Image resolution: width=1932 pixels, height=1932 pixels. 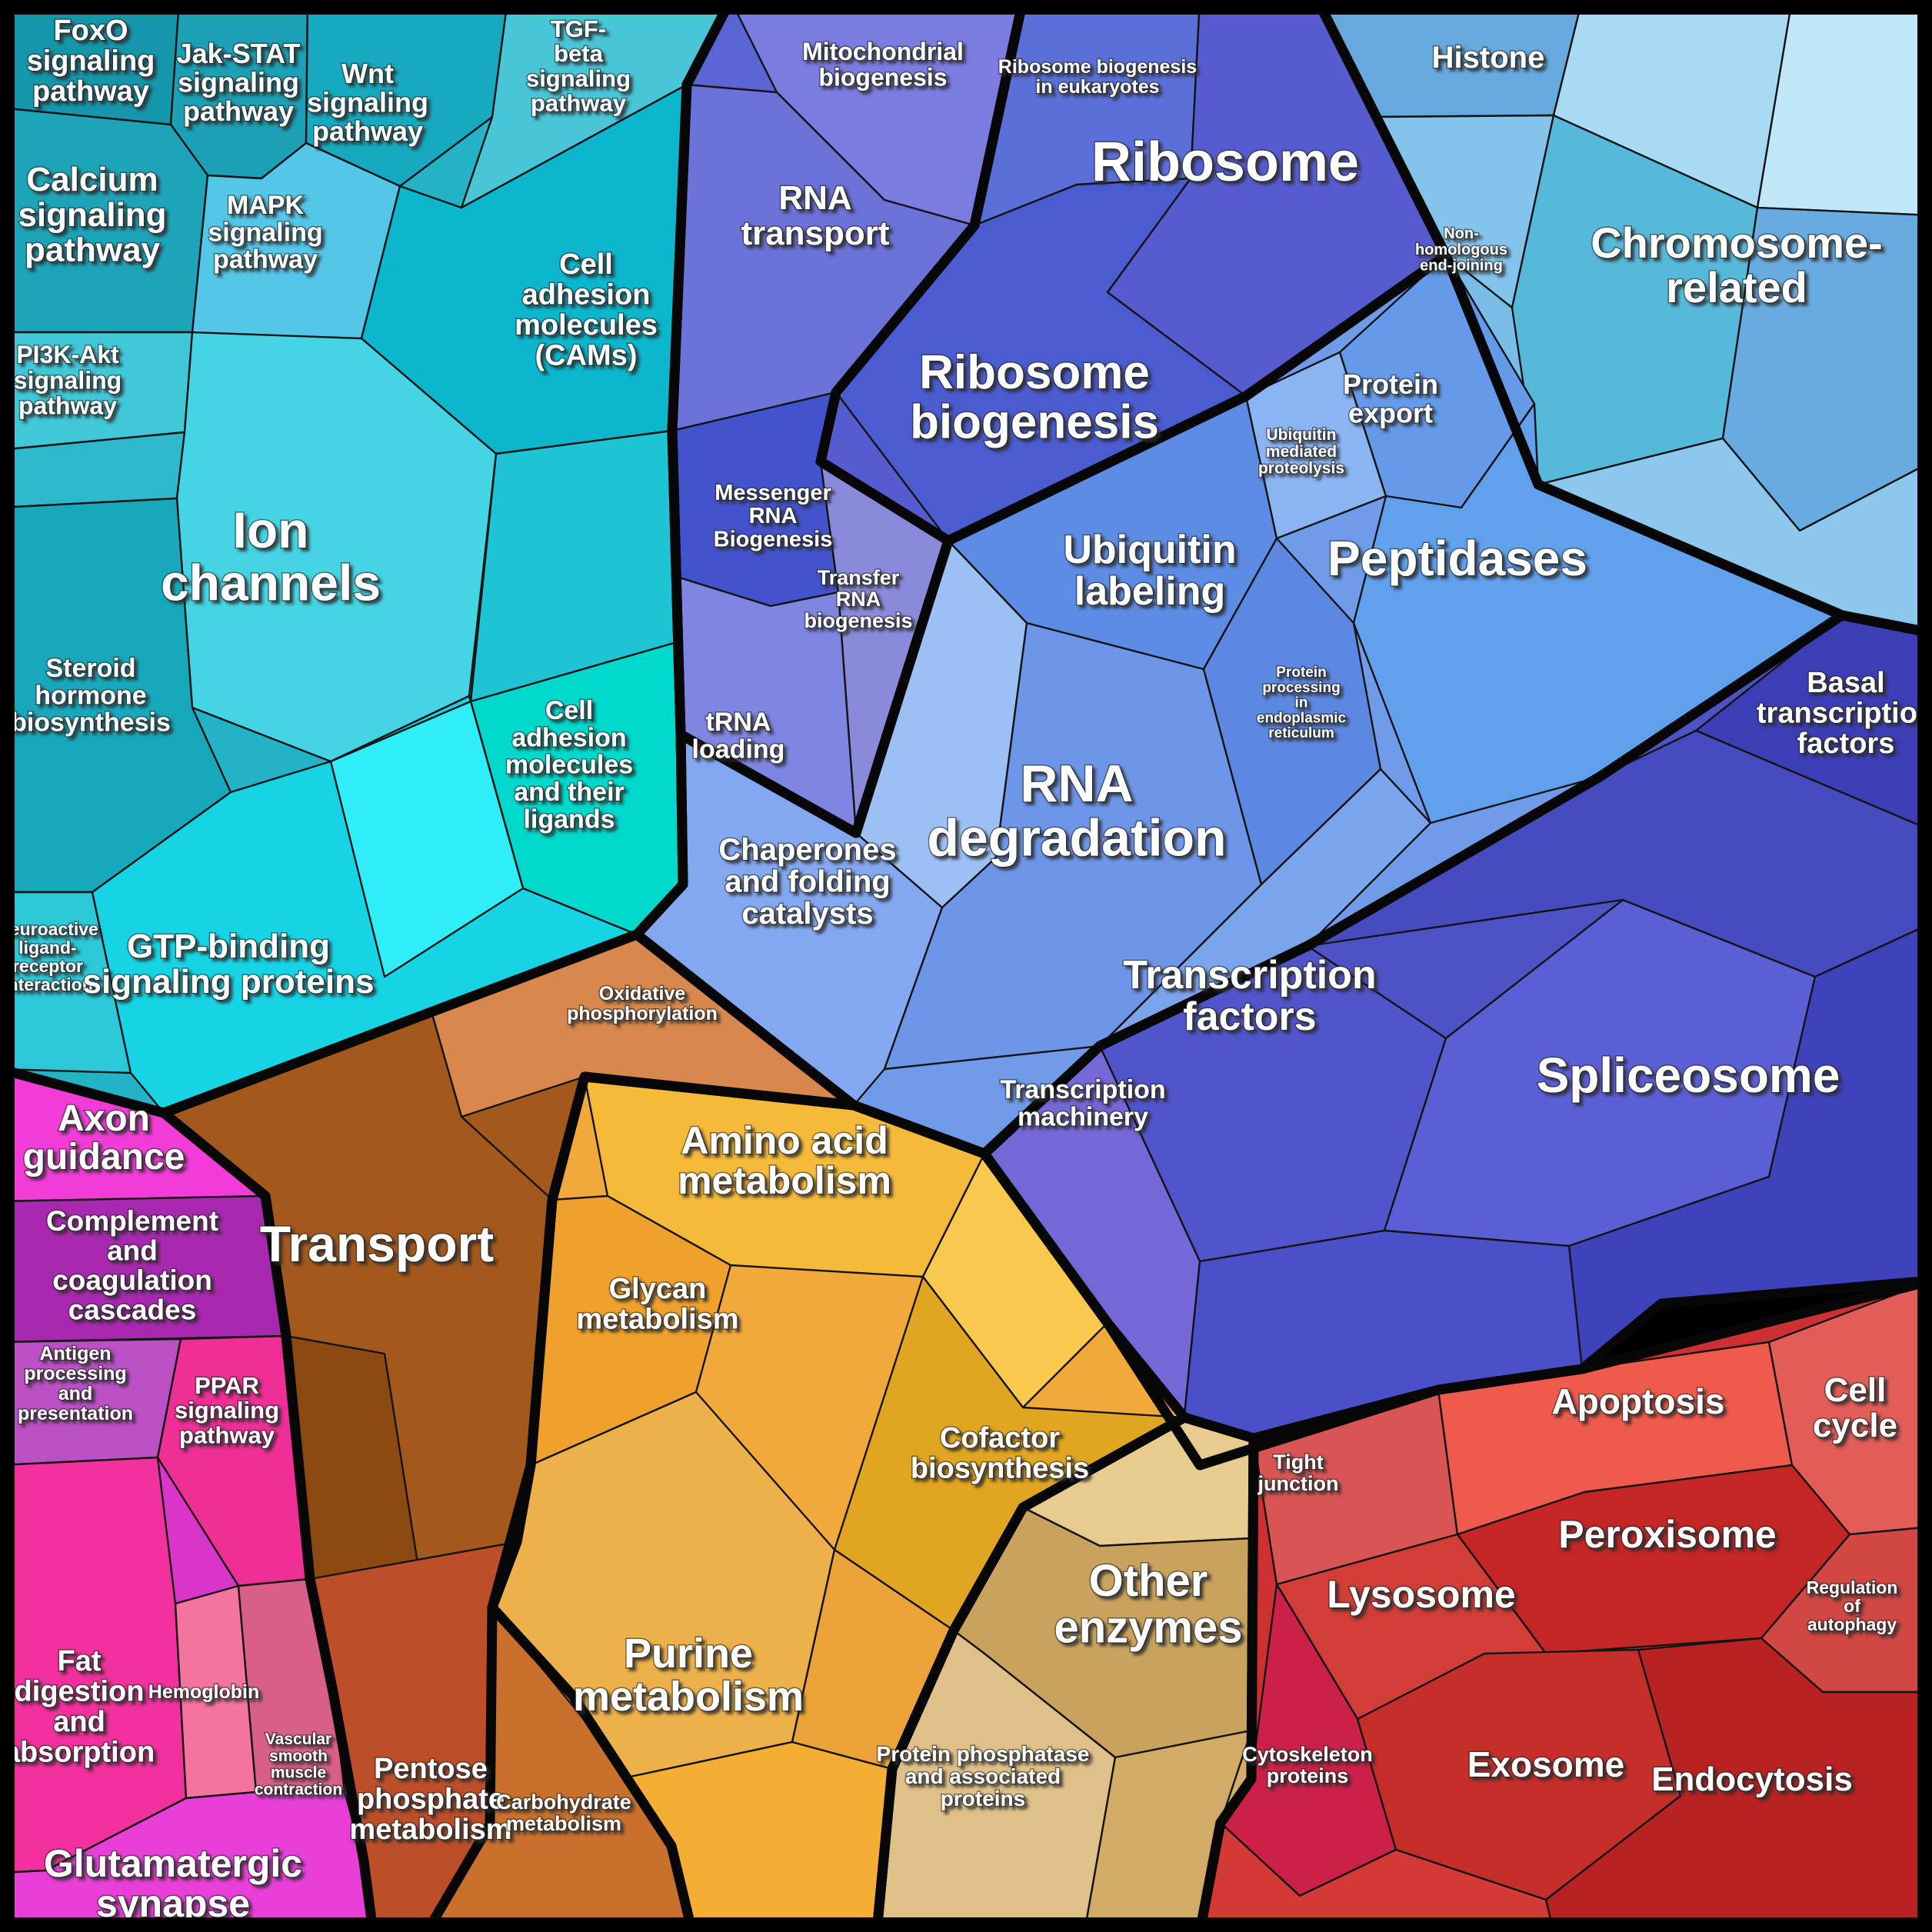 What do you see at coordinates (784, 1160) in the screenshot?
I see `amino-acid-metabolism-label: Amino acid metabolism` at bounding box center [784, 1160].